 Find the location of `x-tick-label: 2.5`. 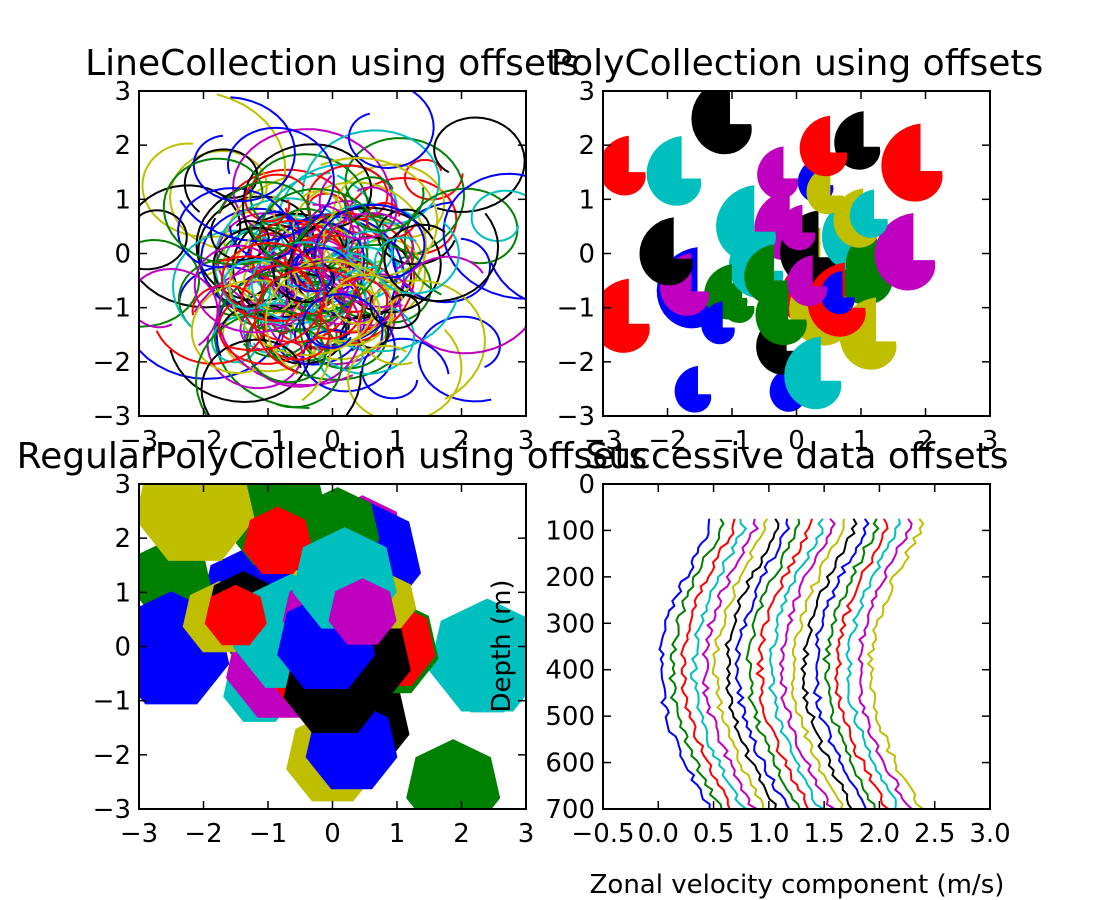

x-tick-label: 2.5 is located at coordinates (934, 834).